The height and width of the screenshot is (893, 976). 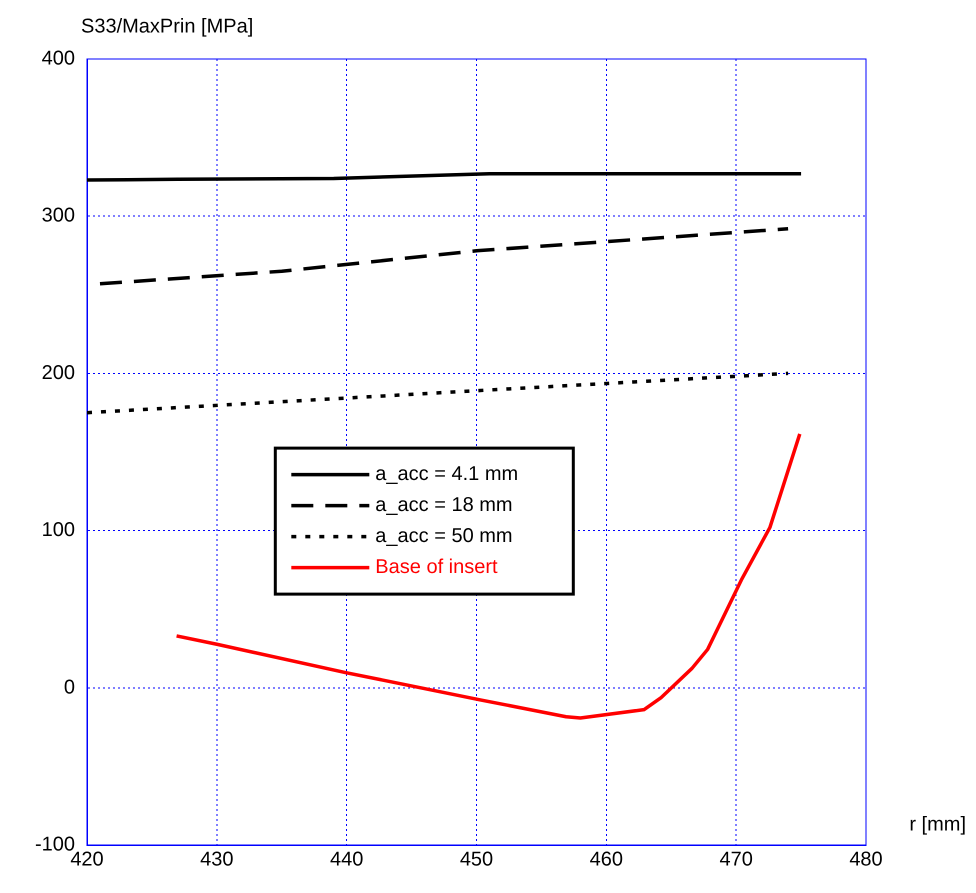 What do you see at coordinates (69, 687) in the screenshot?
I see `y-tick-label: 0` at bounding box center [69, 687].